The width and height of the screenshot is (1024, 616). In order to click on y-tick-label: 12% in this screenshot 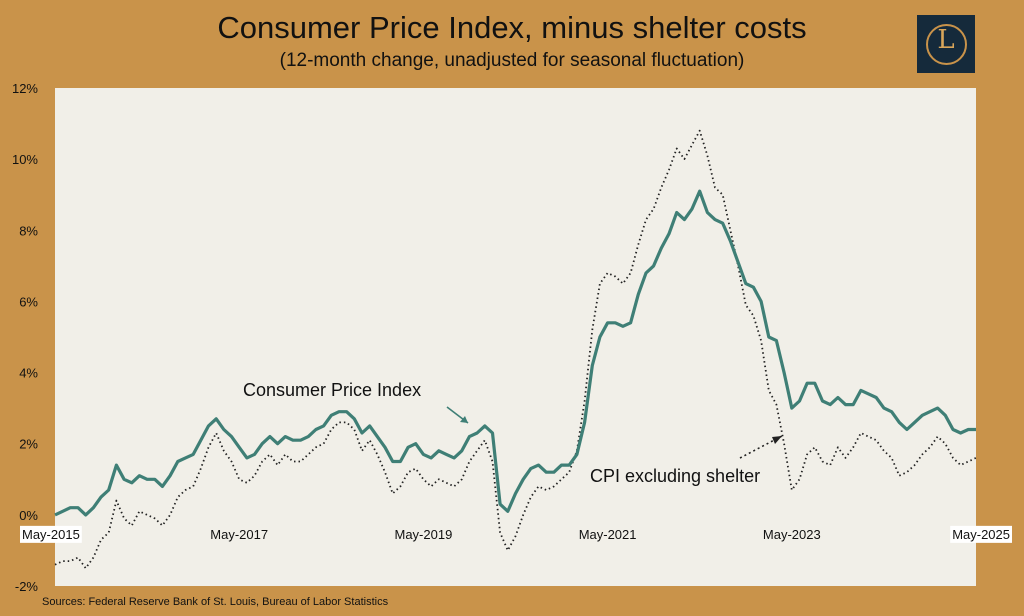, I will do `click(25, 88)`.